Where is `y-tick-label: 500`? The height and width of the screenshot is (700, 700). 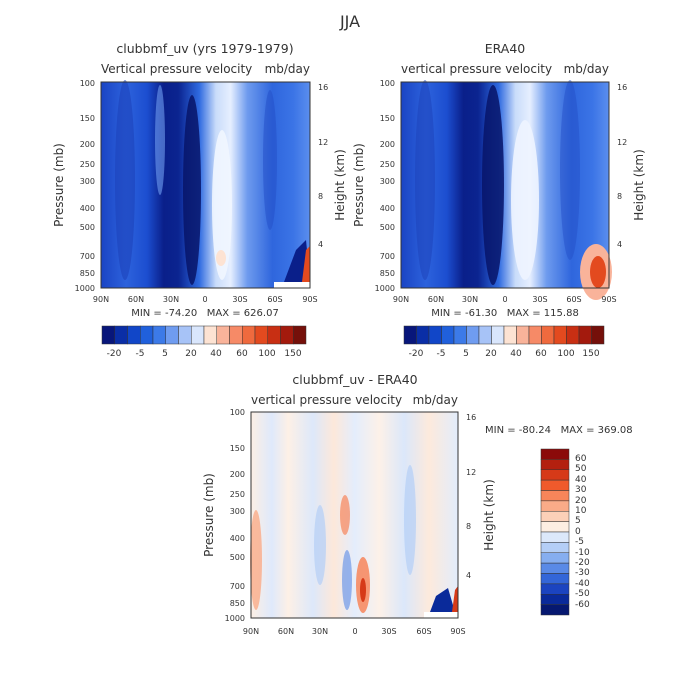
y-tick-label: 500 is located at coordinates (87, 227).